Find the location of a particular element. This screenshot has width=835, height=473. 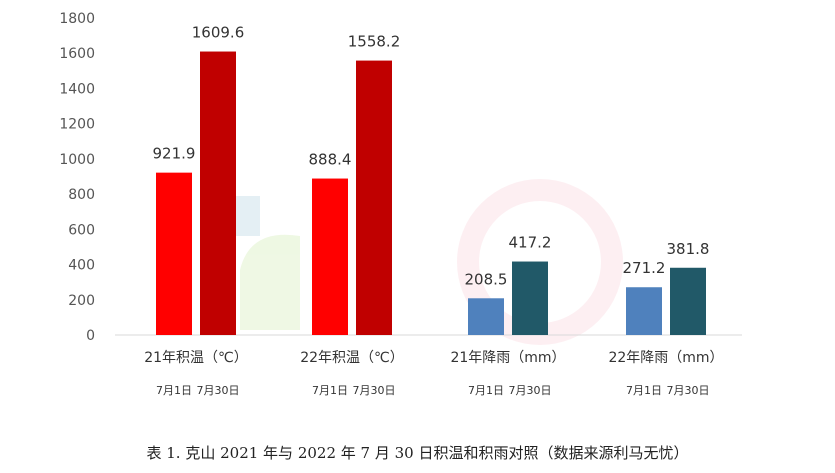

data-label: 921.9 is located at coordinates (174, 154).